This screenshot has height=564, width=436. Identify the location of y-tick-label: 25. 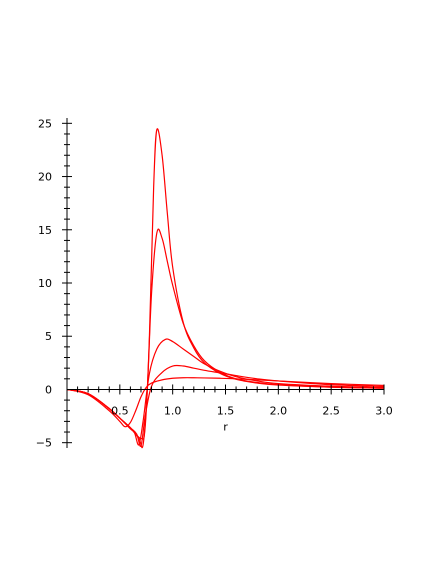
(45, 123).